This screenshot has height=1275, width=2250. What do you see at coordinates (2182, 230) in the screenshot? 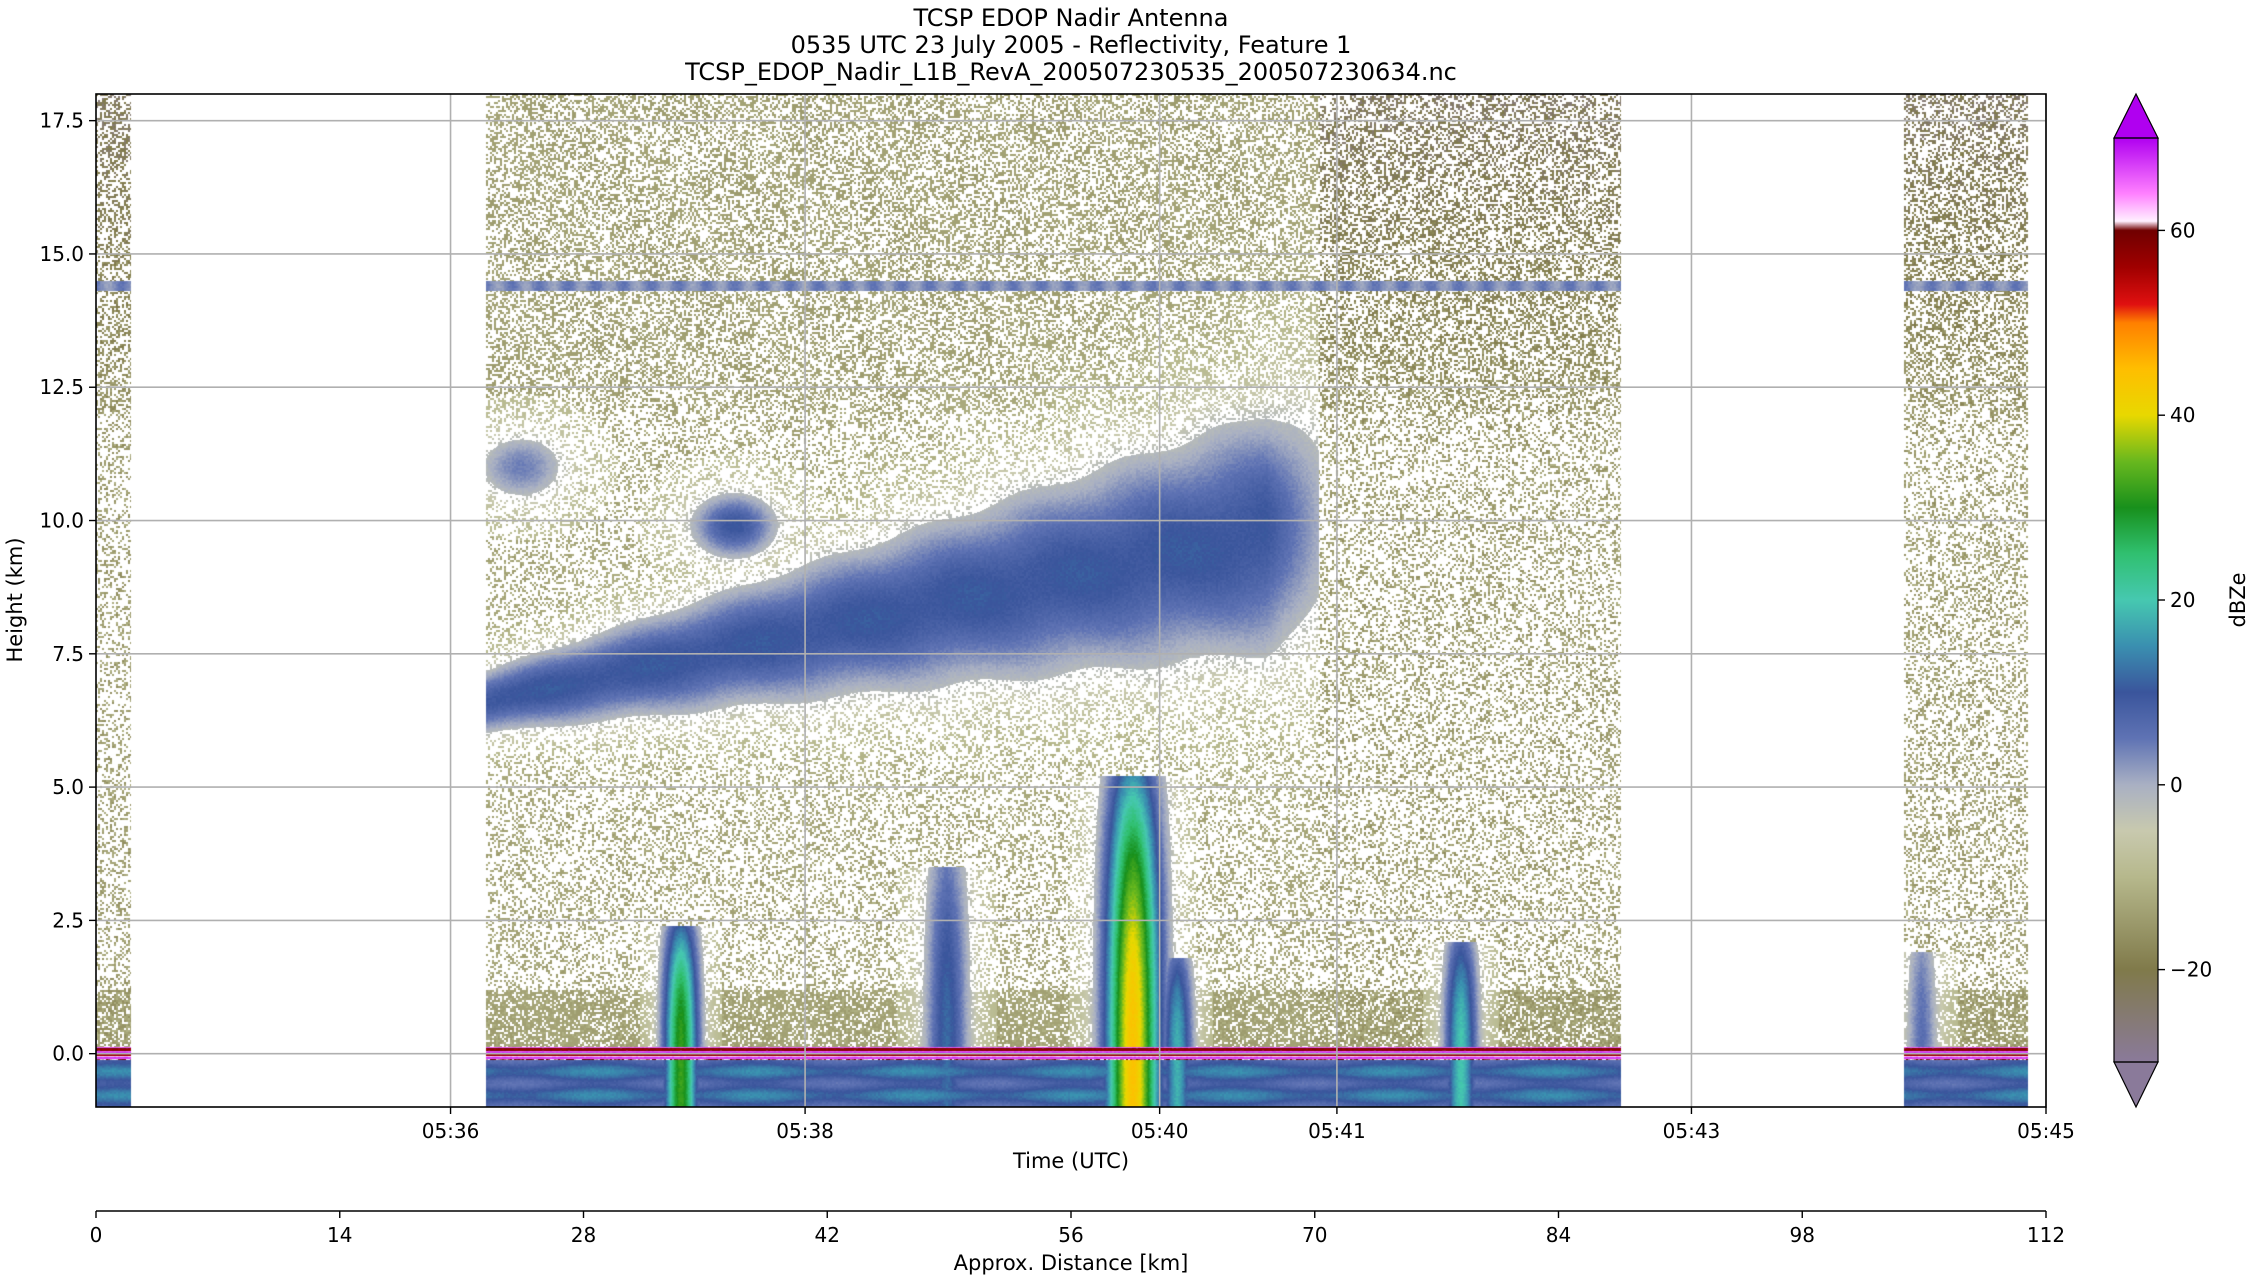
I see `colorbar-tick-label: 60` at bounding box center [2182, 230].